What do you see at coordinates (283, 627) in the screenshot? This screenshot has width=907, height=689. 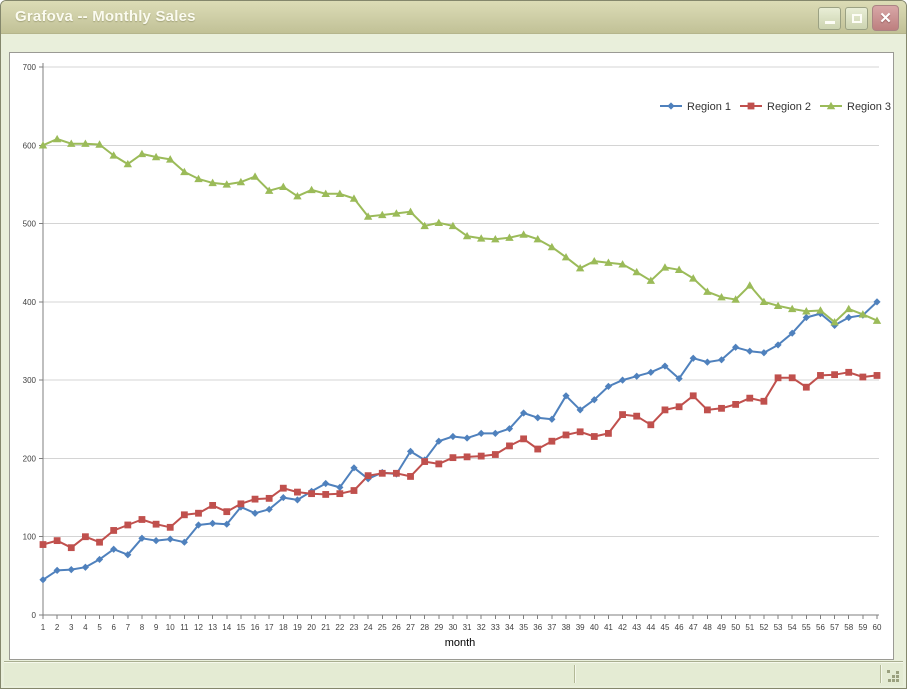 I see `x-tick-label: 18` at bounding box center [283, 627].